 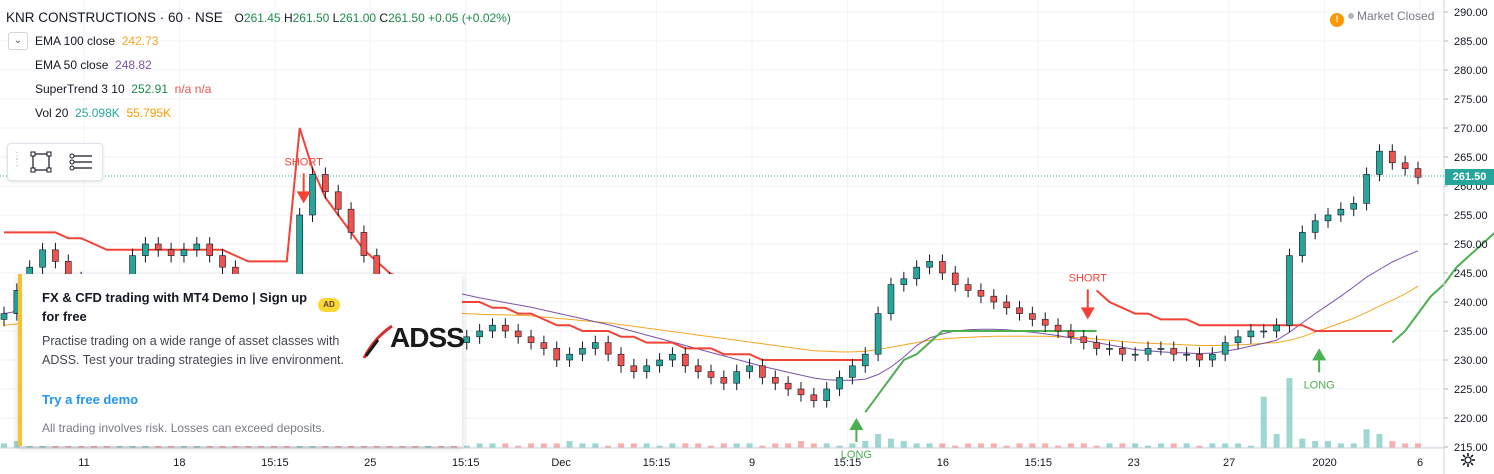 I want to click on price-tick-label: 225.00, so click(x=1471, y=390).